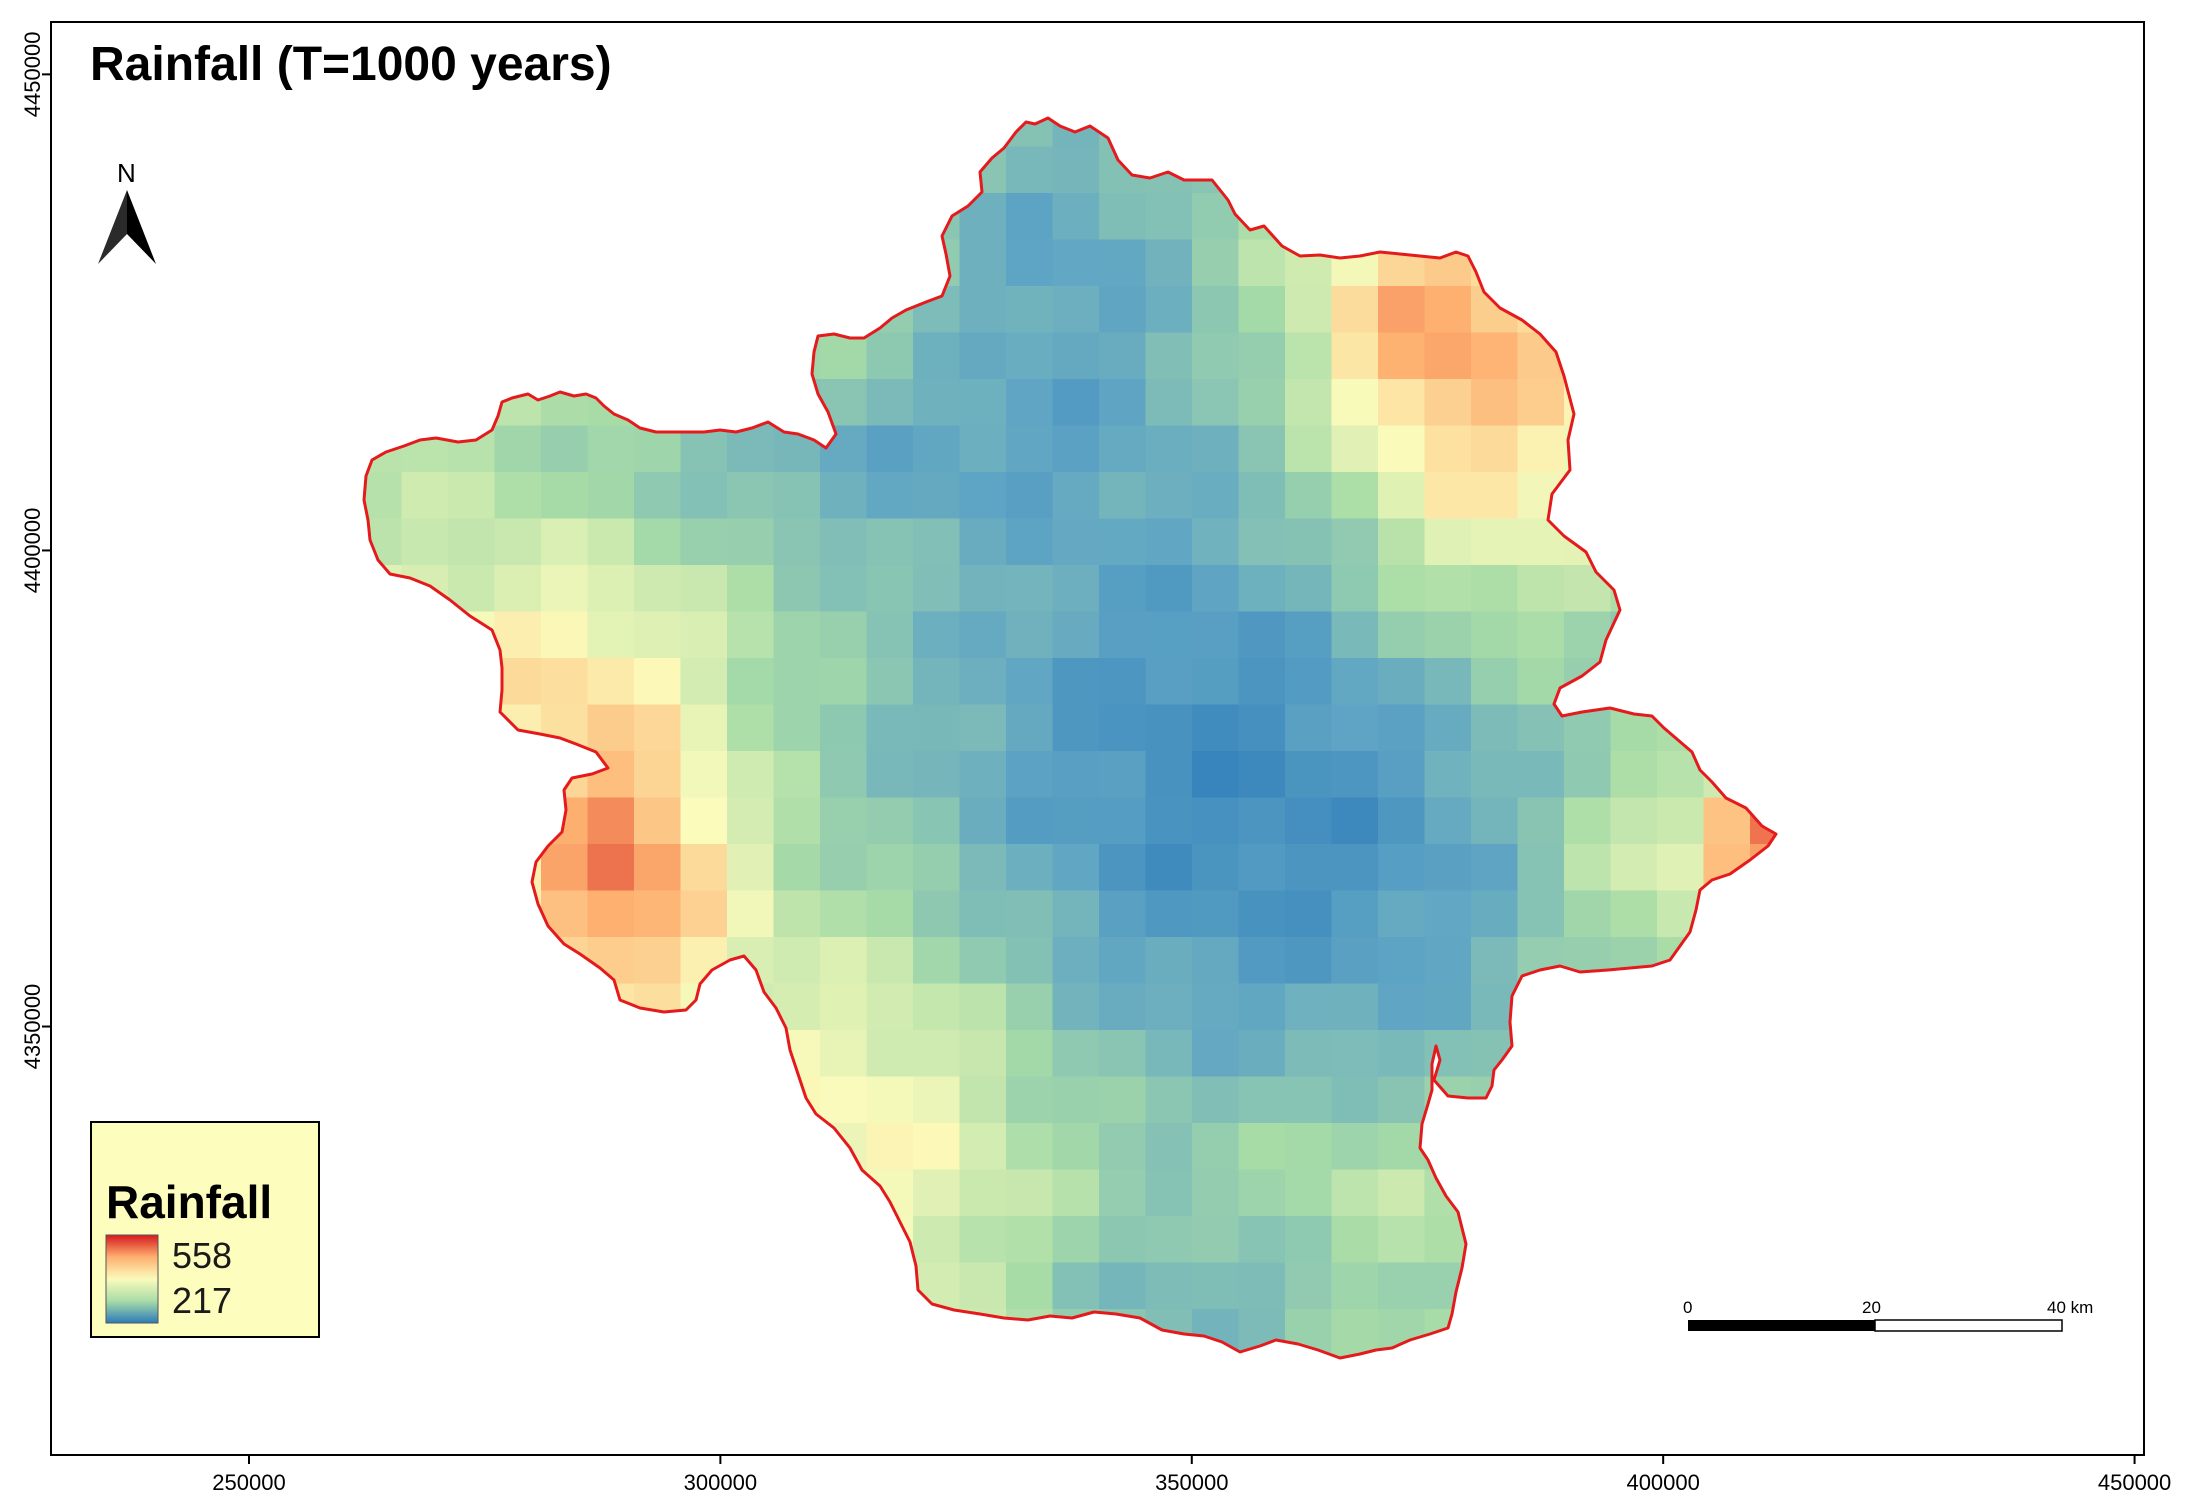  Describe the element at coordinates (189, 1202) in the screenshot. I see `legend-title: Rainfall` at that location.